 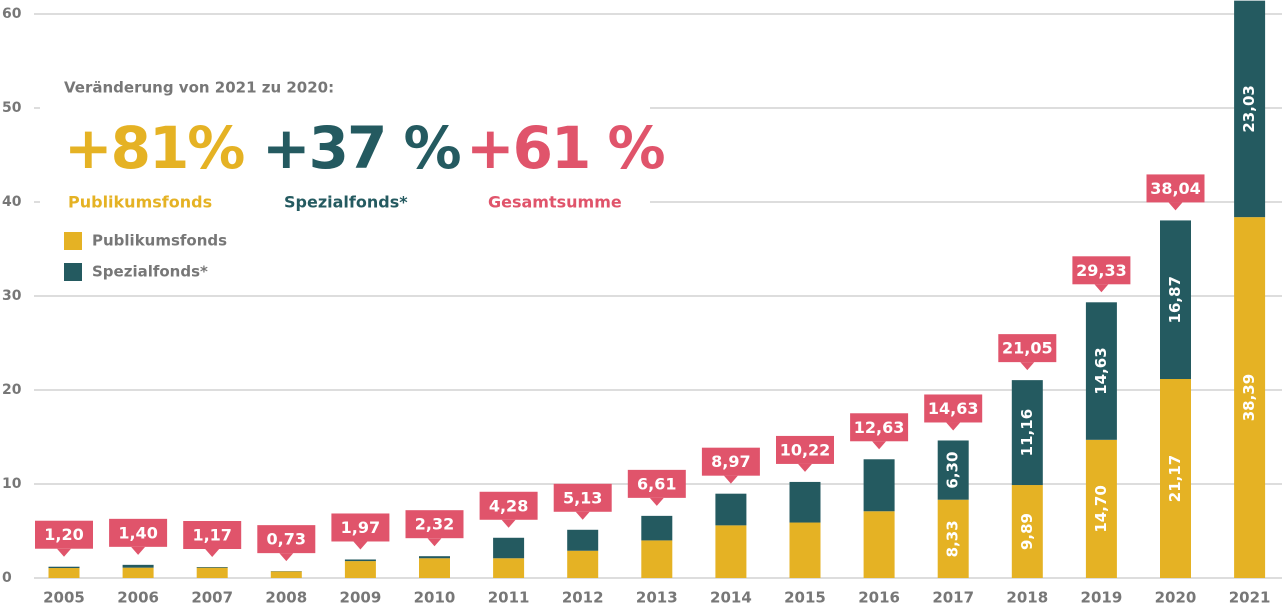 What do you see at coordinates (12, 108) in the screenshot?
I see `y-tick-label: 50` at bounding box center [12, 108].